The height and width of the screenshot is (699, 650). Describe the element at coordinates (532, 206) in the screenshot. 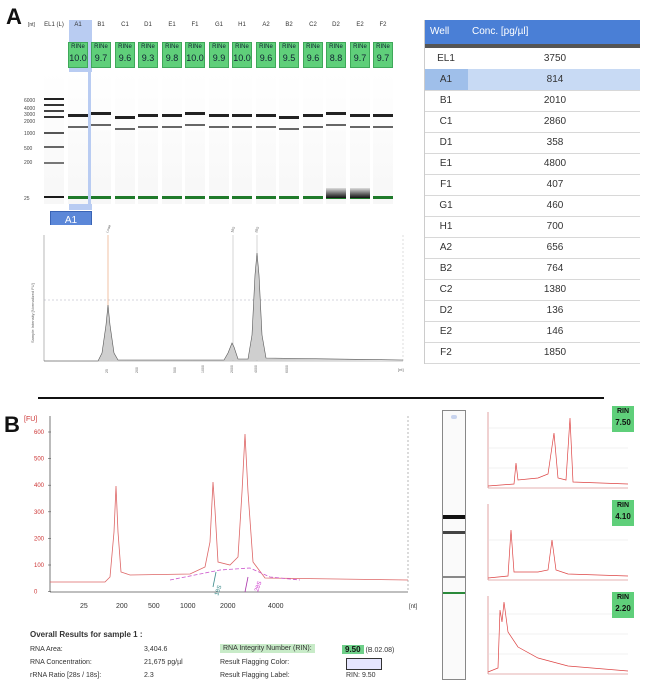

I see `table-row: G1 460` at that location.